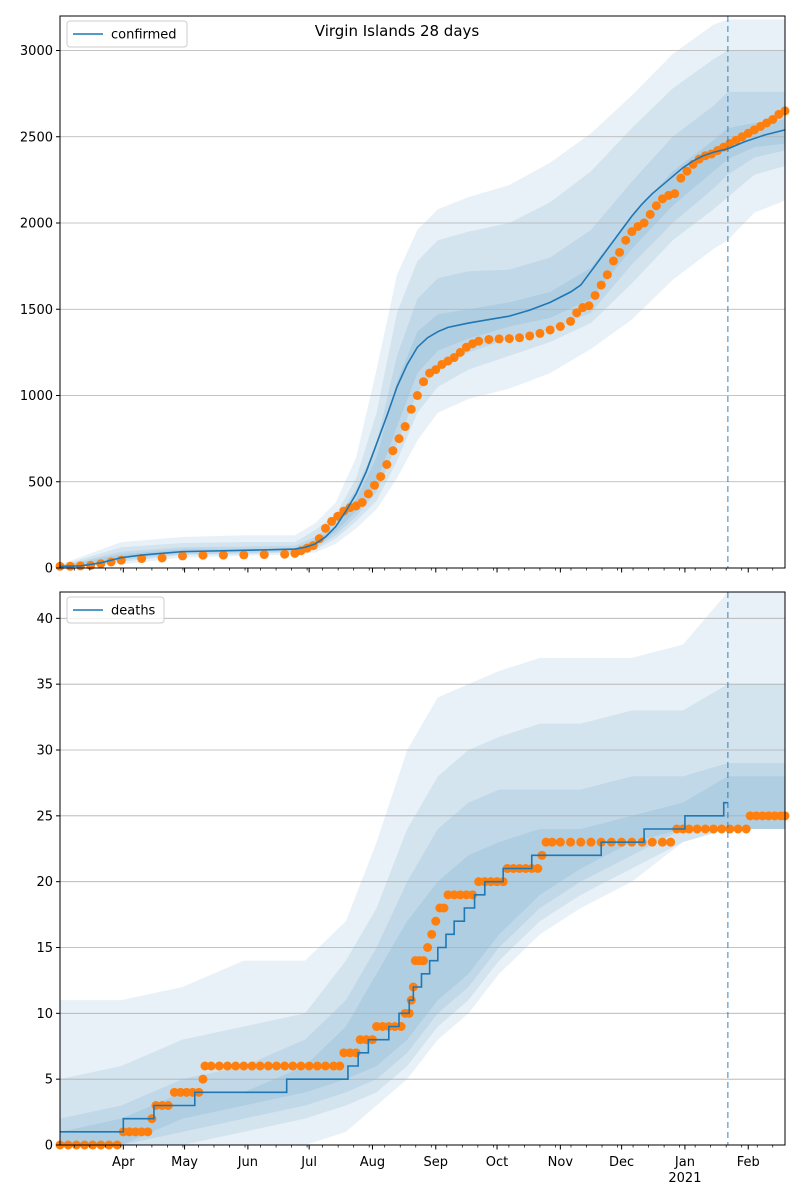 This screenshot has width=800, height=1200. I want to click on deaths-x-tick-label: Sep, so click(436, 1162).